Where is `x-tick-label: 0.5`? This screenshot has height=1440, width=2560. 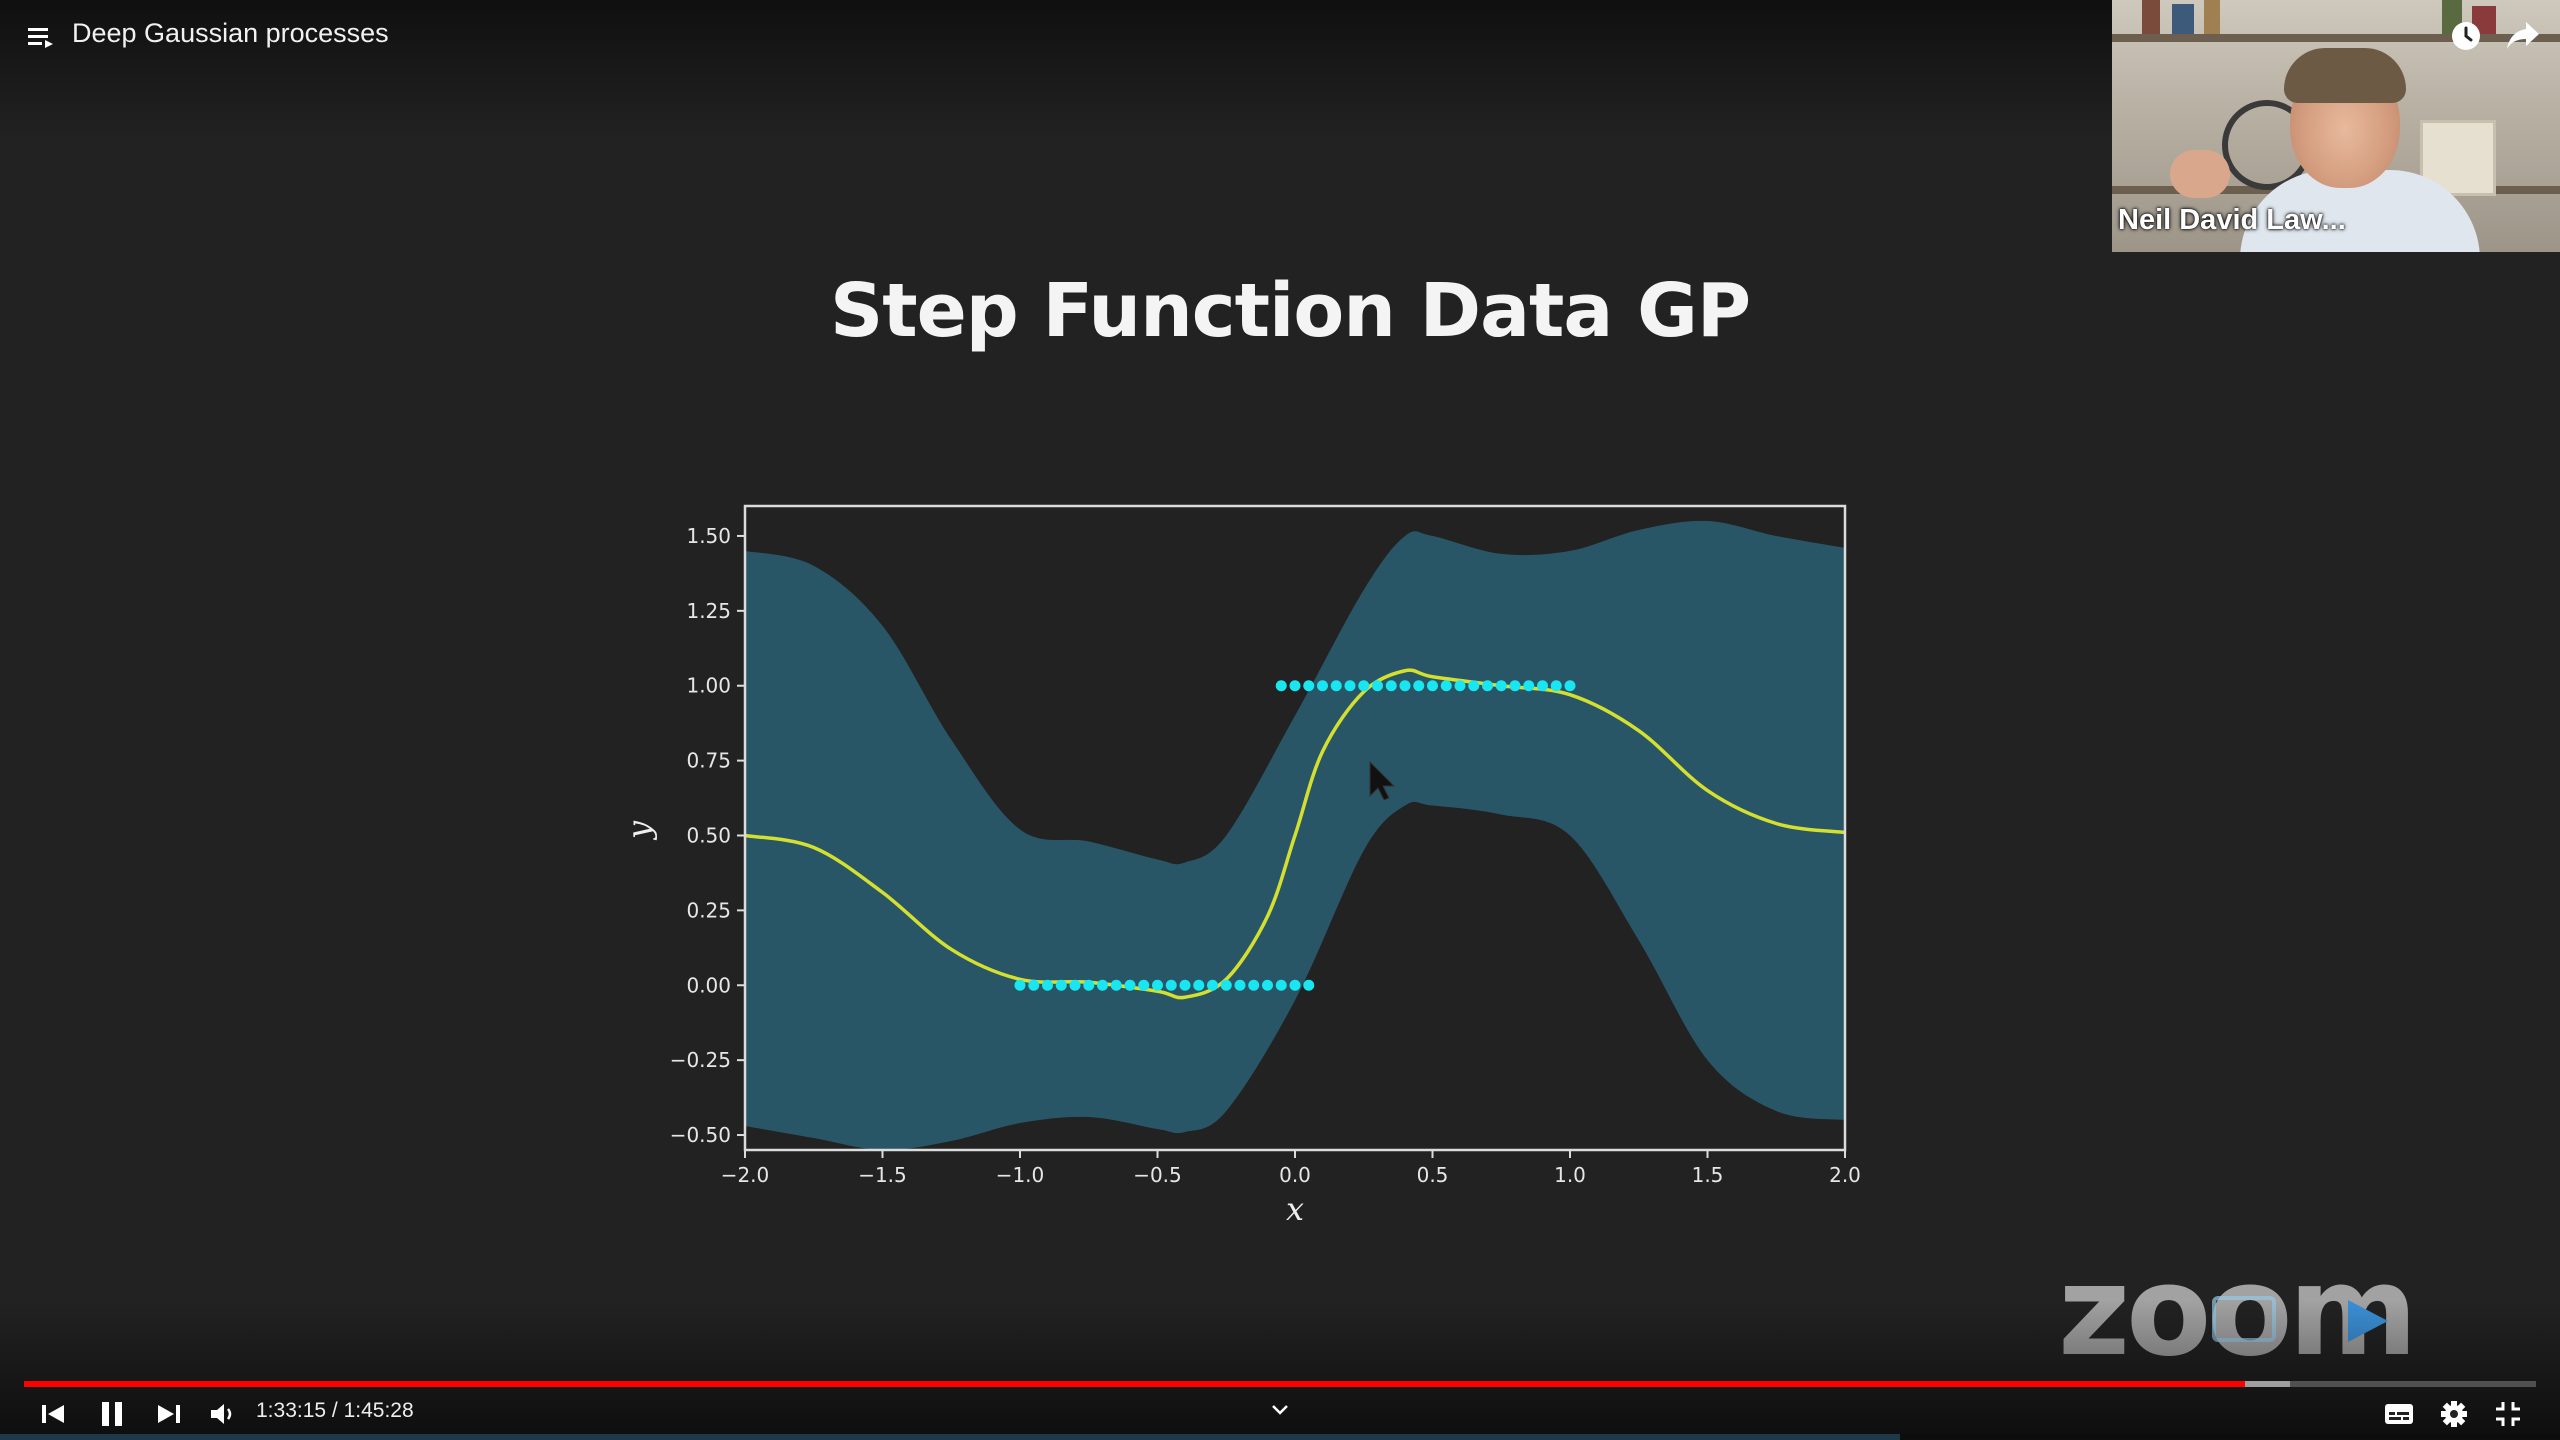 x-tick-label: 0.5 is located at coordinates (1433, 1175).